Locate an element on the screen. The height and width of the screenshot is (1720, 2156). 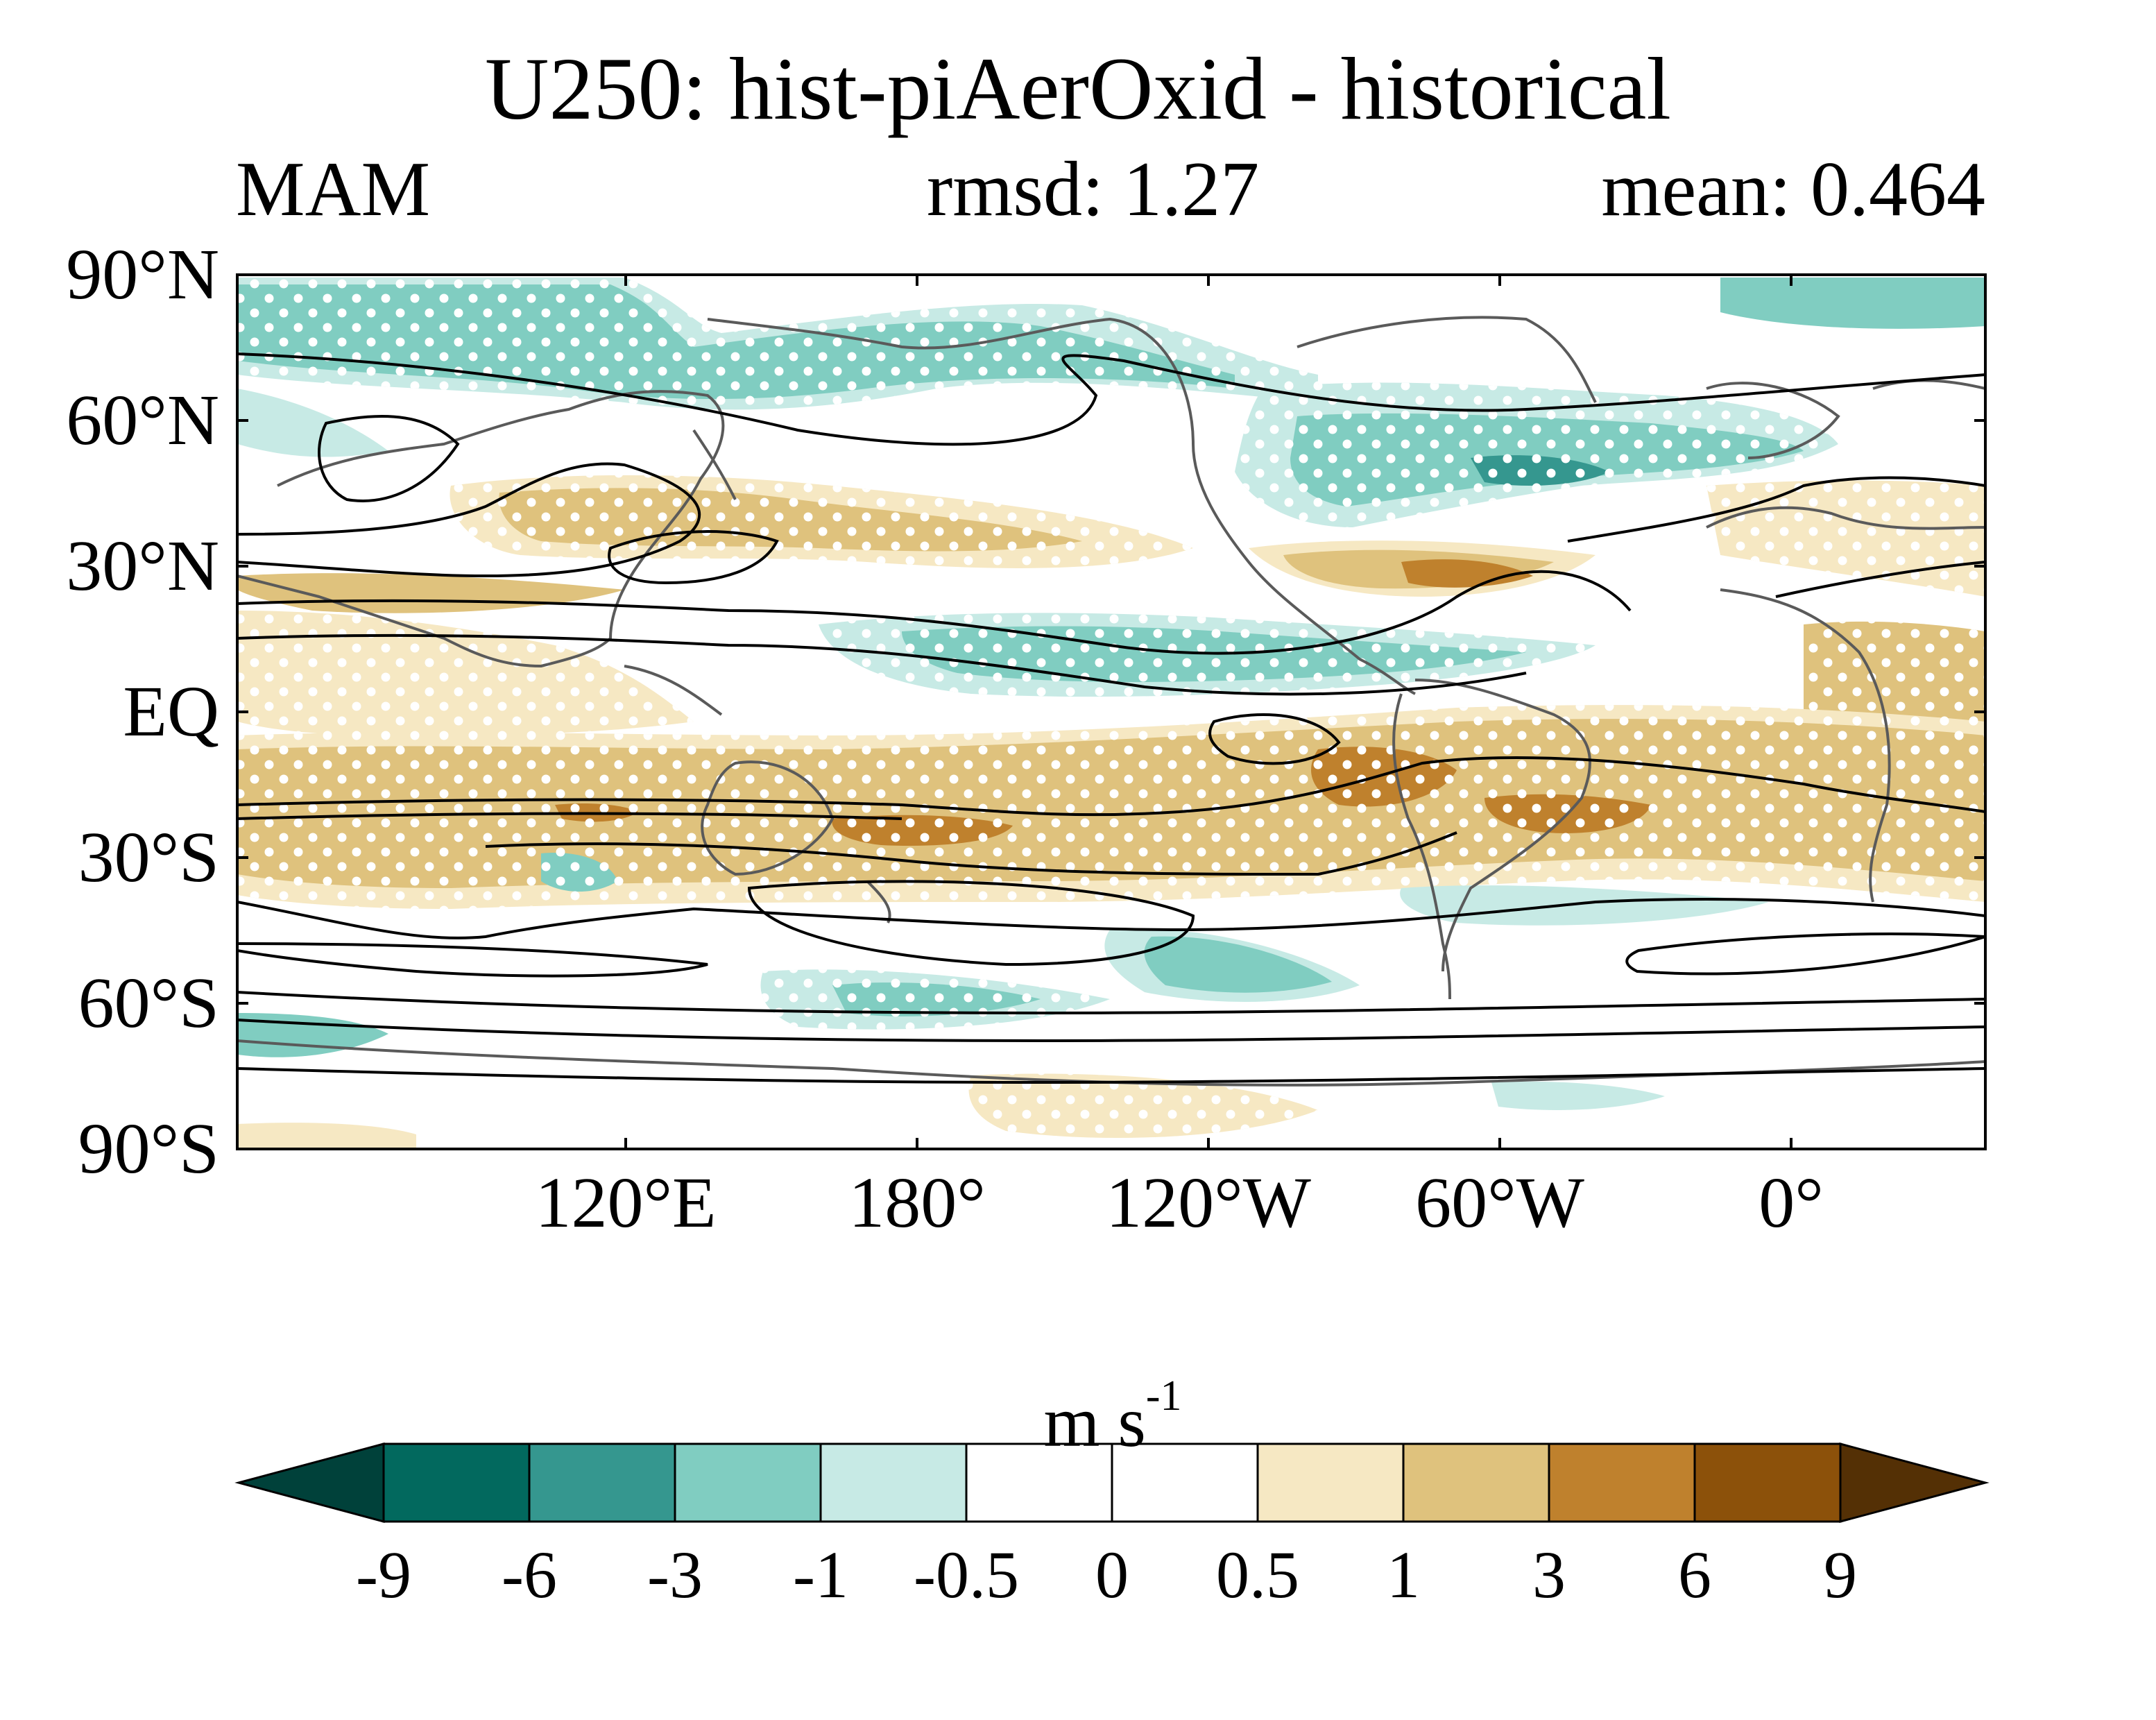
lon-label-0: 0° is located at coordinates (1791, 1203).